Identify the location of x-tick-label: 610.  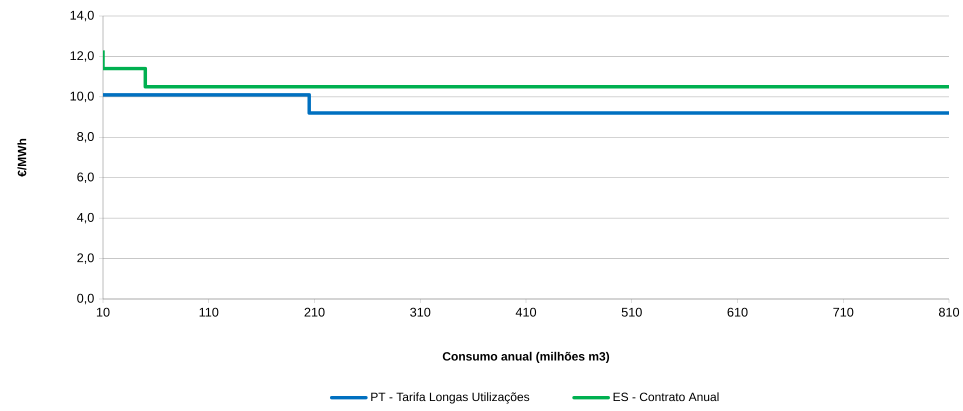
(738, 312).